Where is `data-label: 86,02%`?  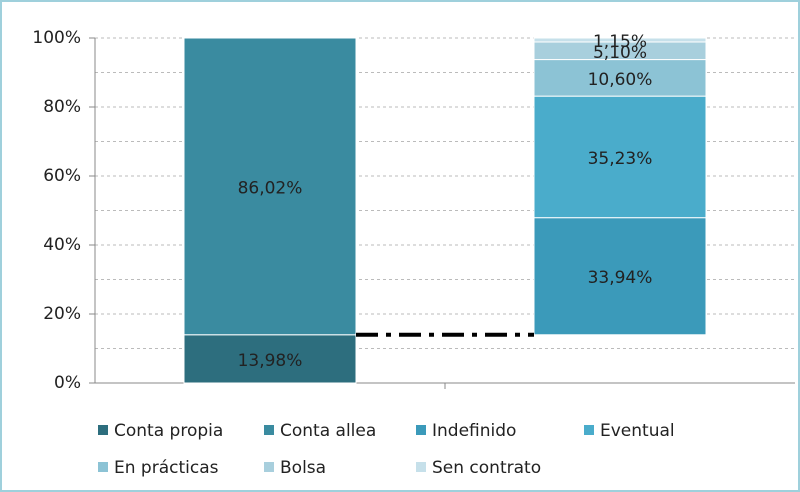
data-label: 86,02% is located at coordinates (270, 188).